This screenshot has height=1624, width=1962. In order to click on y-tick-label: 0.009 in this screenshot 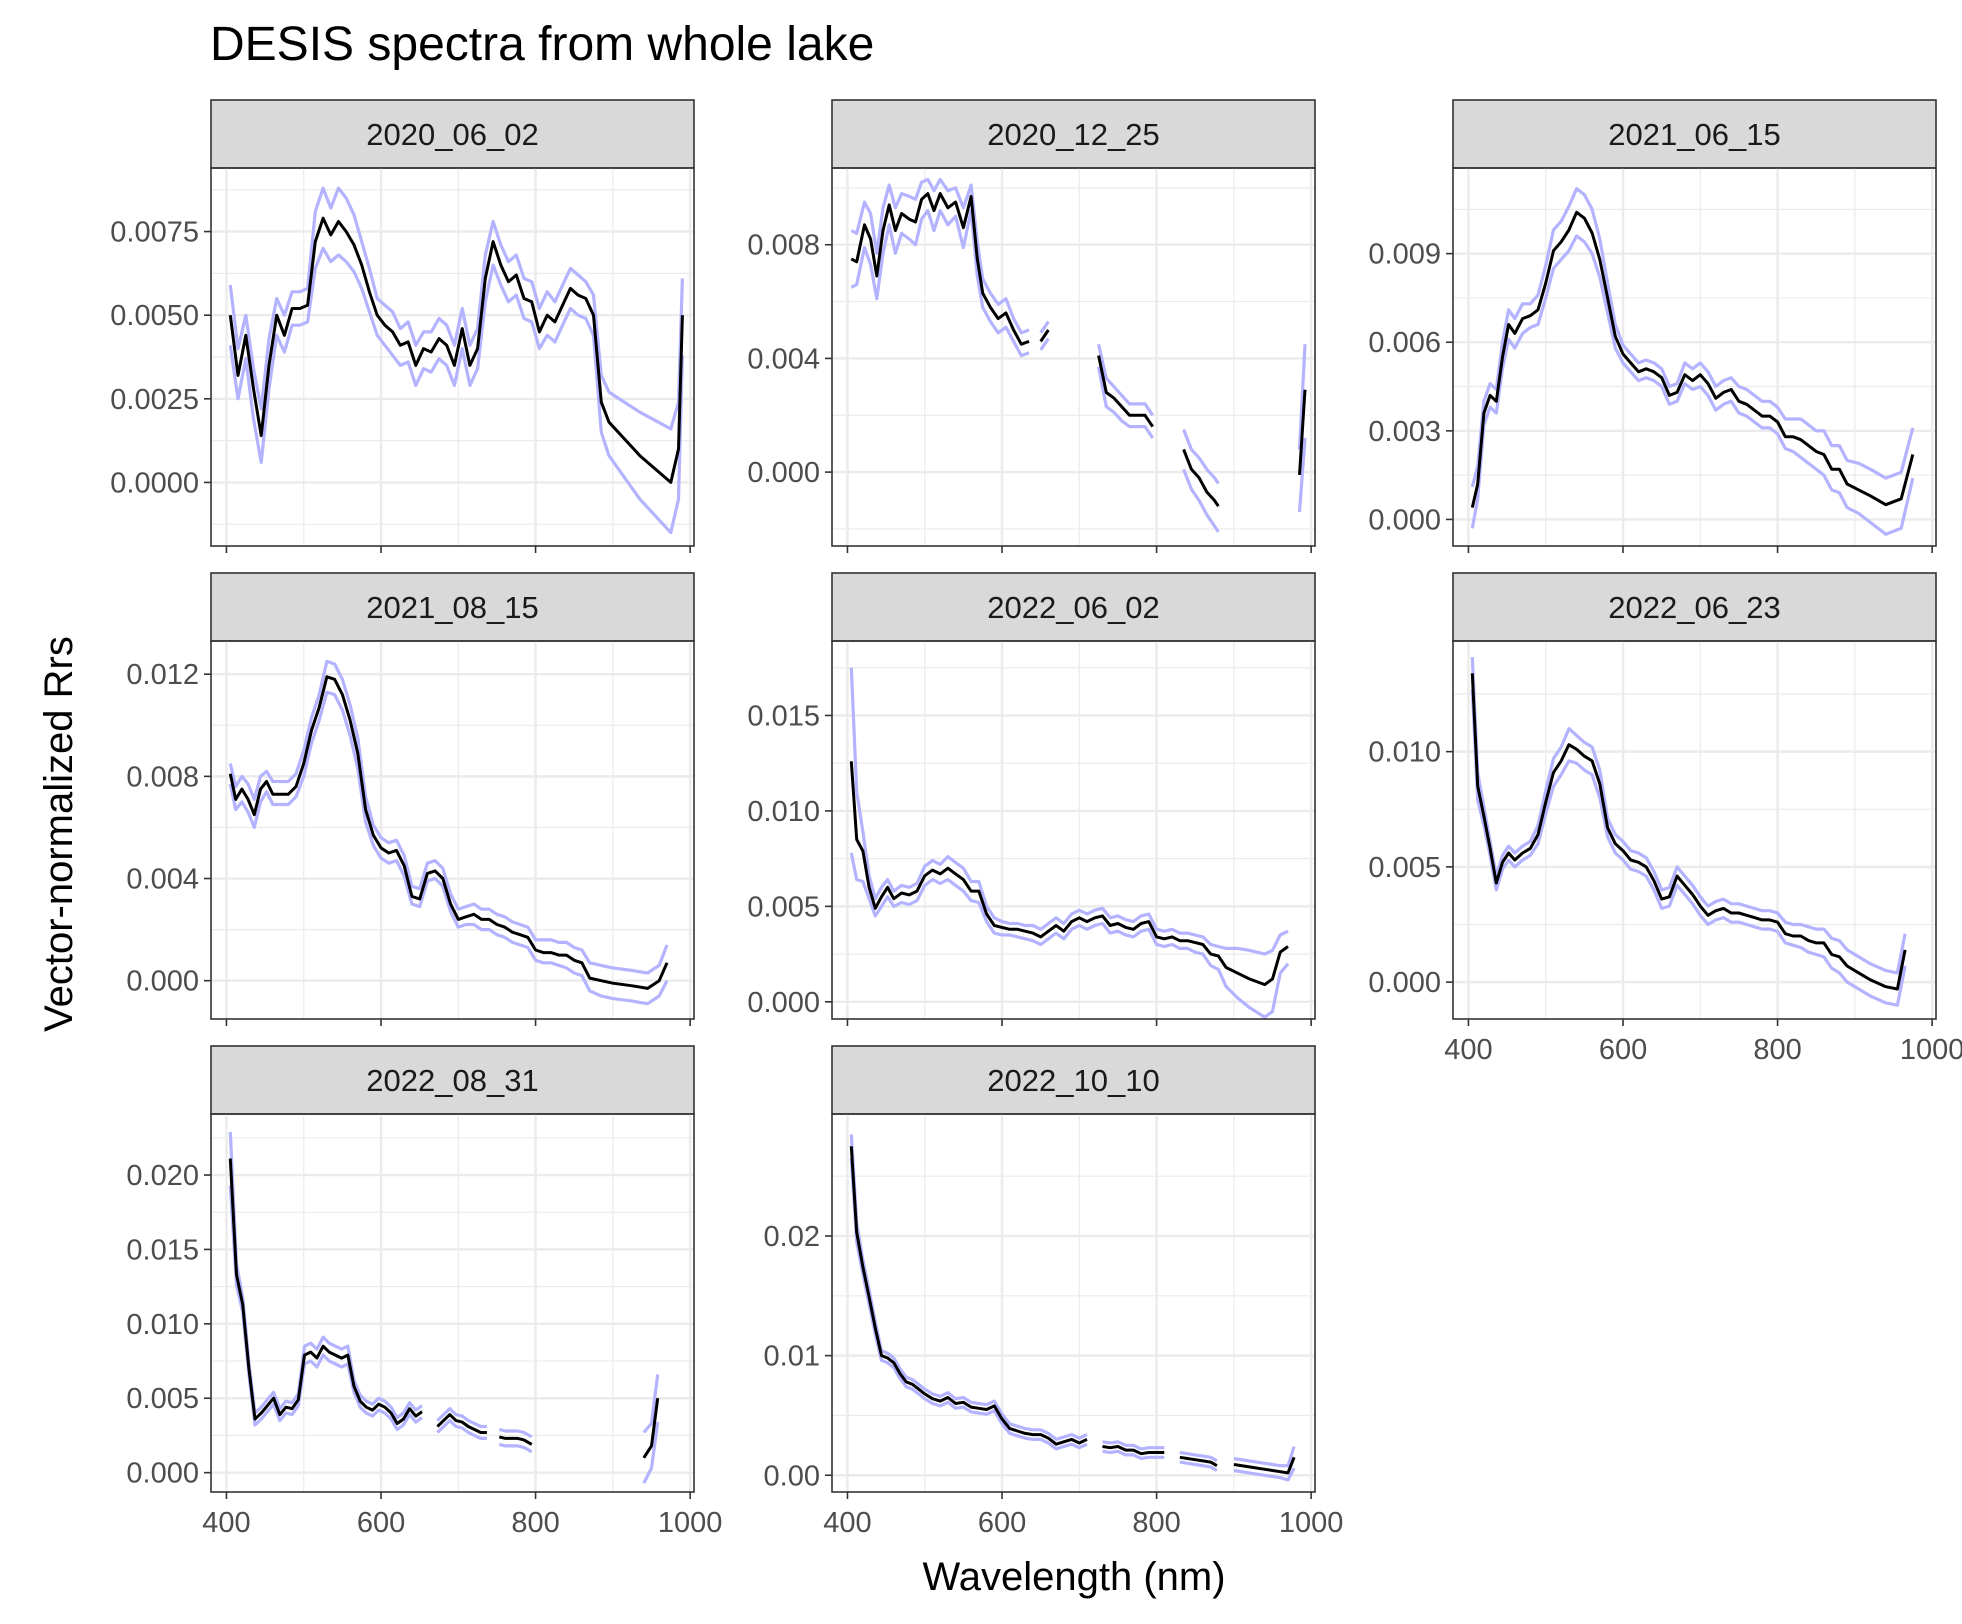, I will do `click(1404, 255)`.